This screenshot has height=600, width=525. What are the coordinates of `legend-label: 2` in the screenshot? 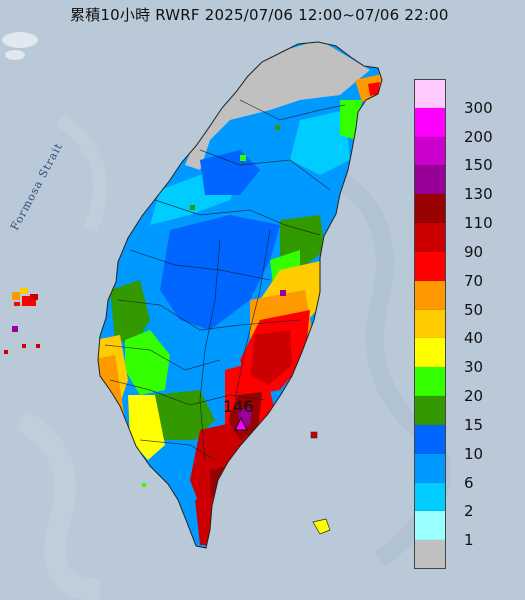 It's located at (469, 511).